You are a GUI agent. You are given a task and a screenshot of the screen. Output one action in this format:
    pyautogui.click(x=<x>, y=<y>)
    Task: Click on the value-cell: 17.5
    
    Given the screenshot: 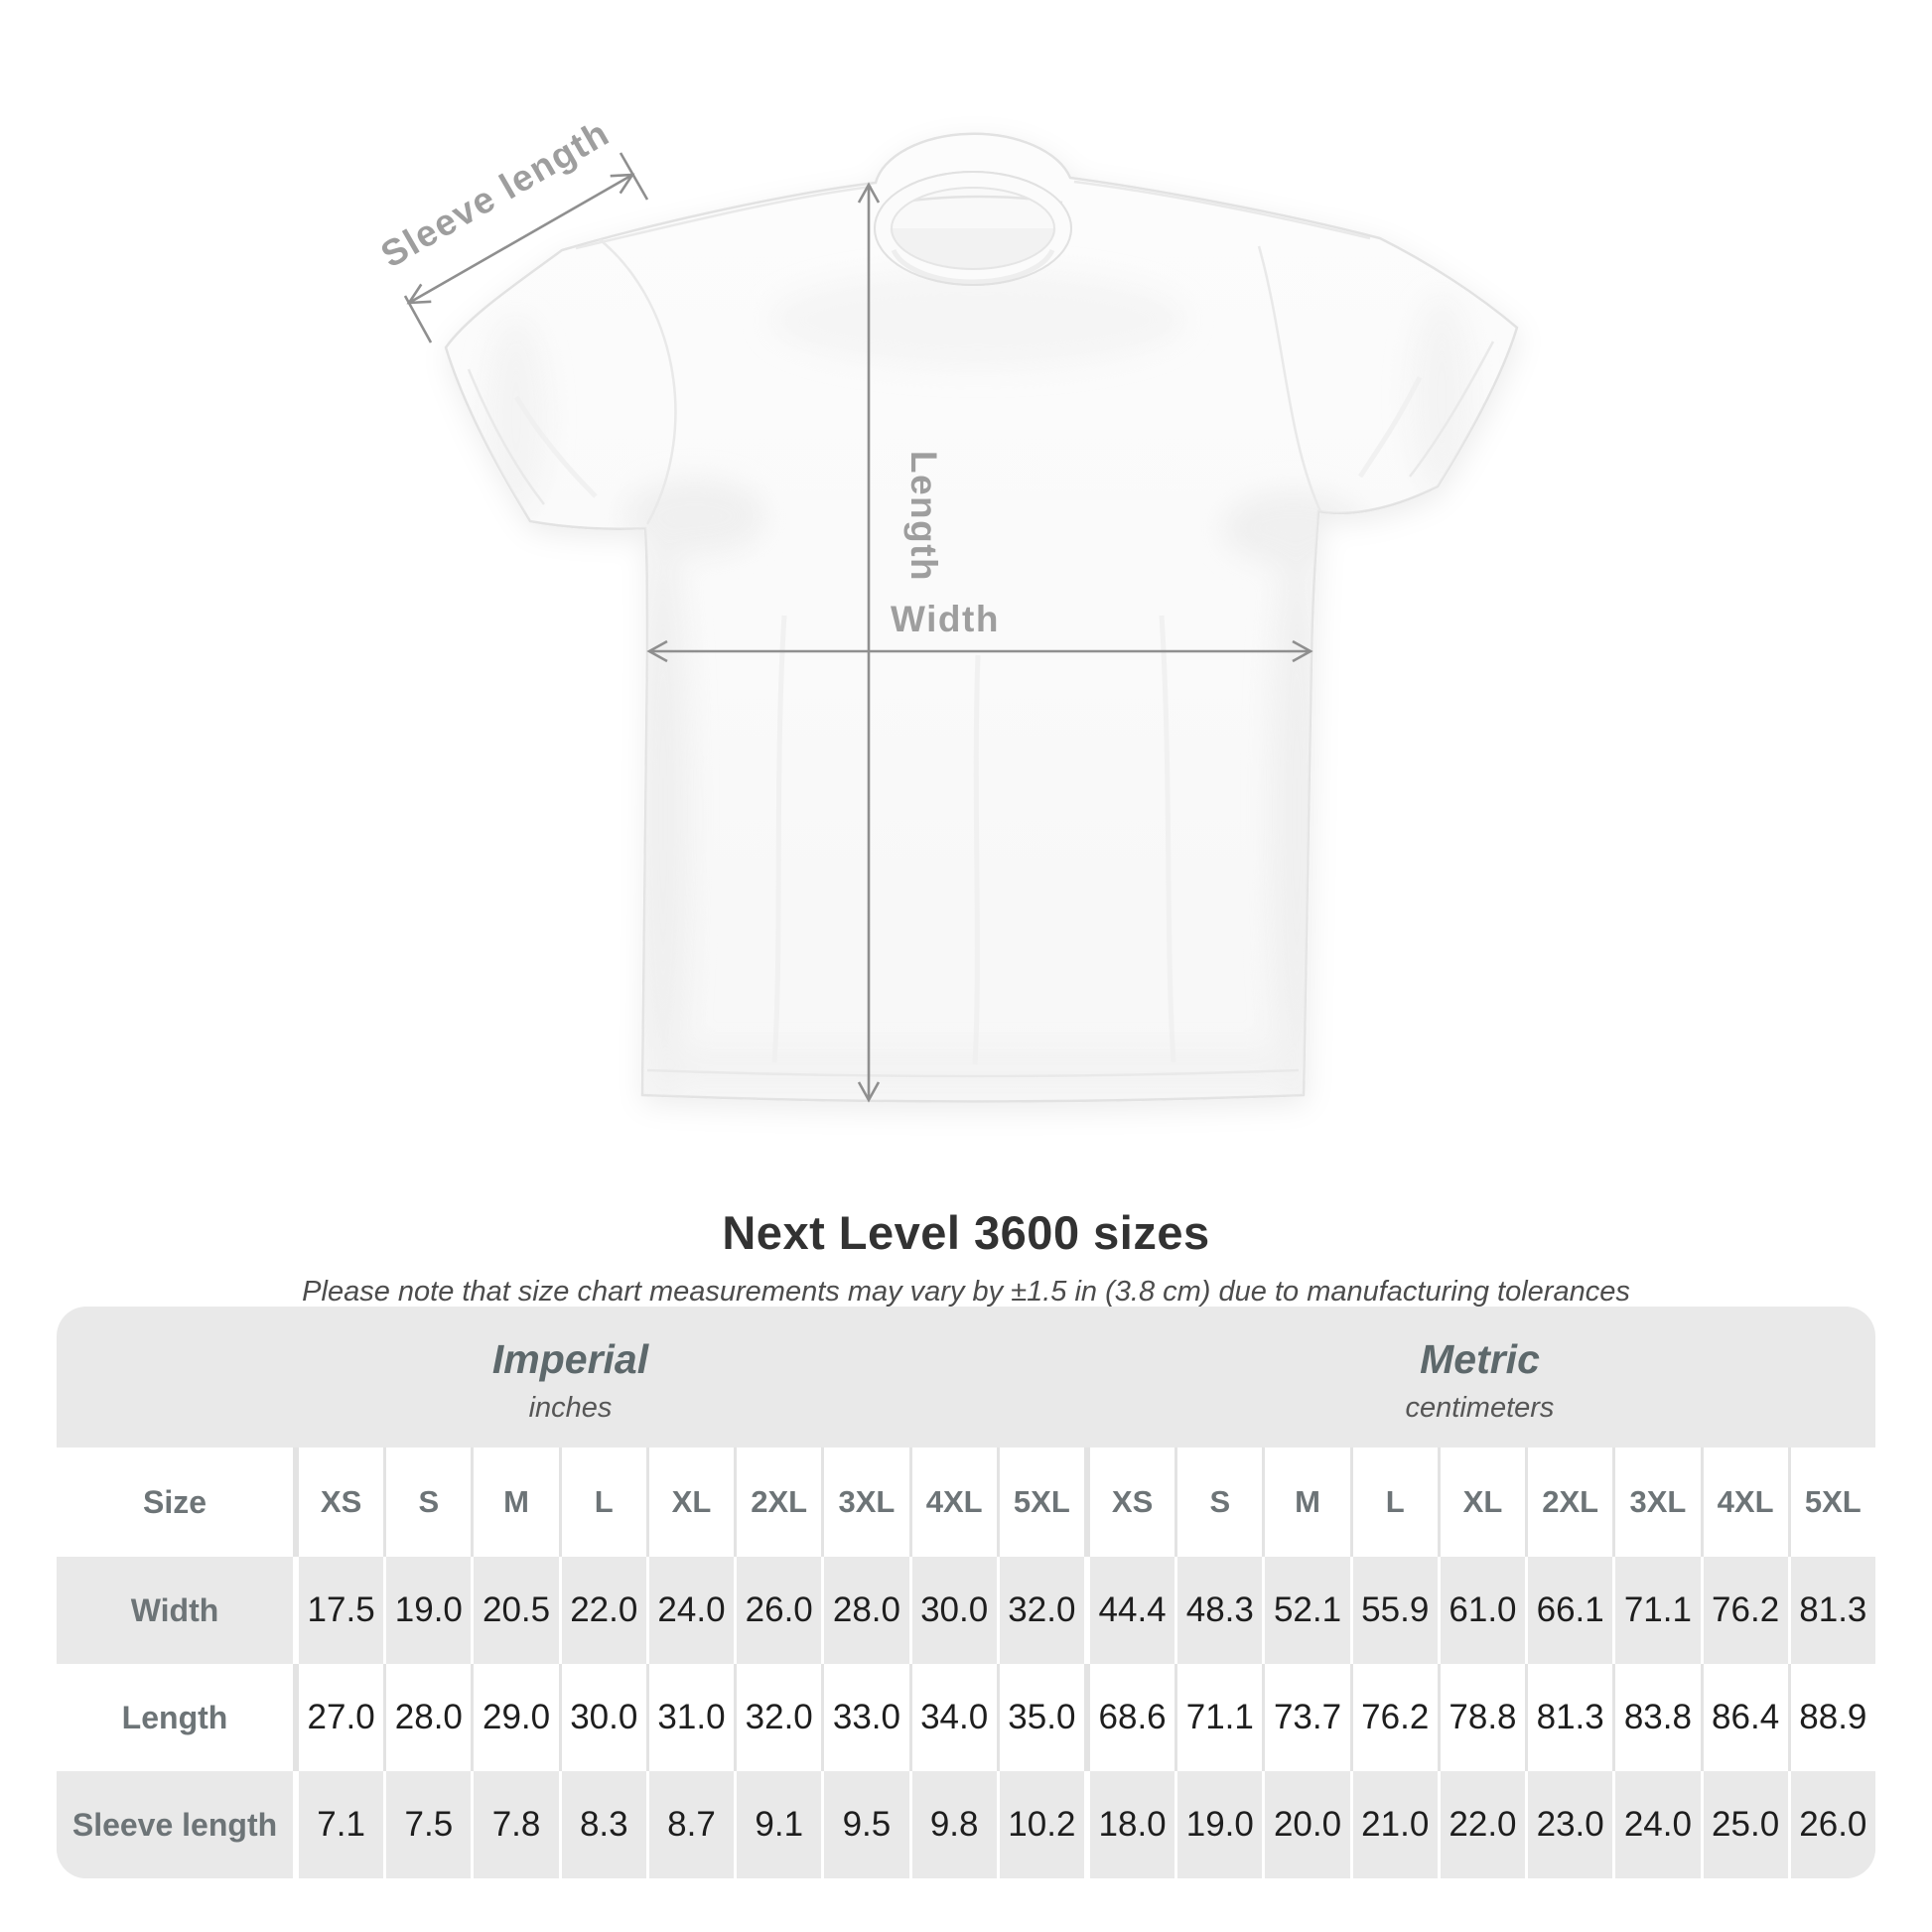 What is the action you would take?
    pyautogui.click(x=338, y=1610)
    